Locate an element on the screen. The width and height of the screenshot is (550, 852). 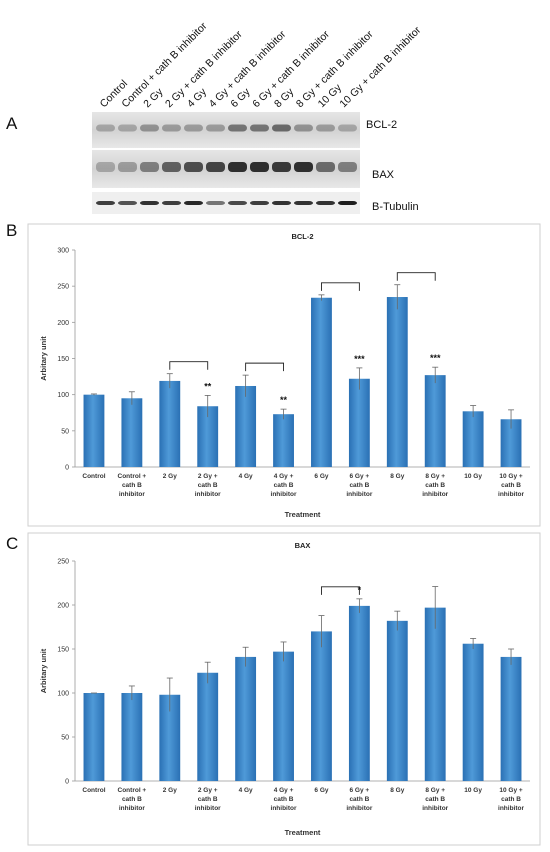
x-axis-label: Treatment is located at coordinates (303, 514).